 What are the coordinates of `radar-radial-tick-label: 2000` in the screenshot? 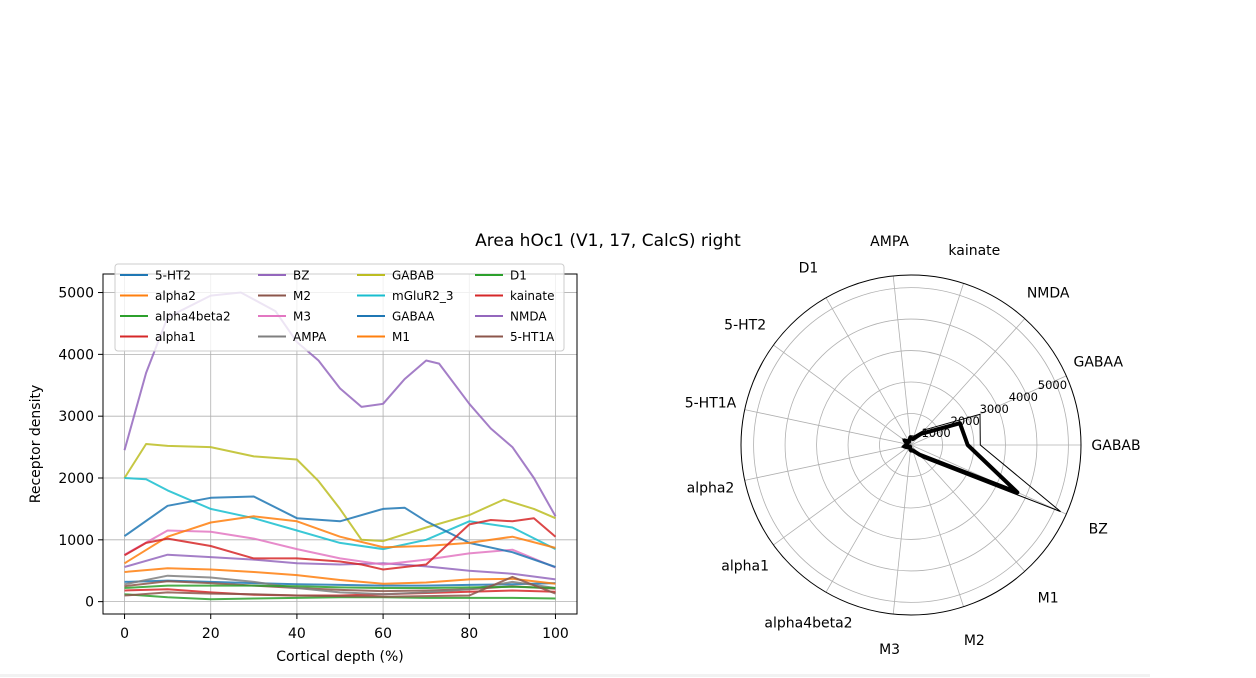 It's located at (965, 421).